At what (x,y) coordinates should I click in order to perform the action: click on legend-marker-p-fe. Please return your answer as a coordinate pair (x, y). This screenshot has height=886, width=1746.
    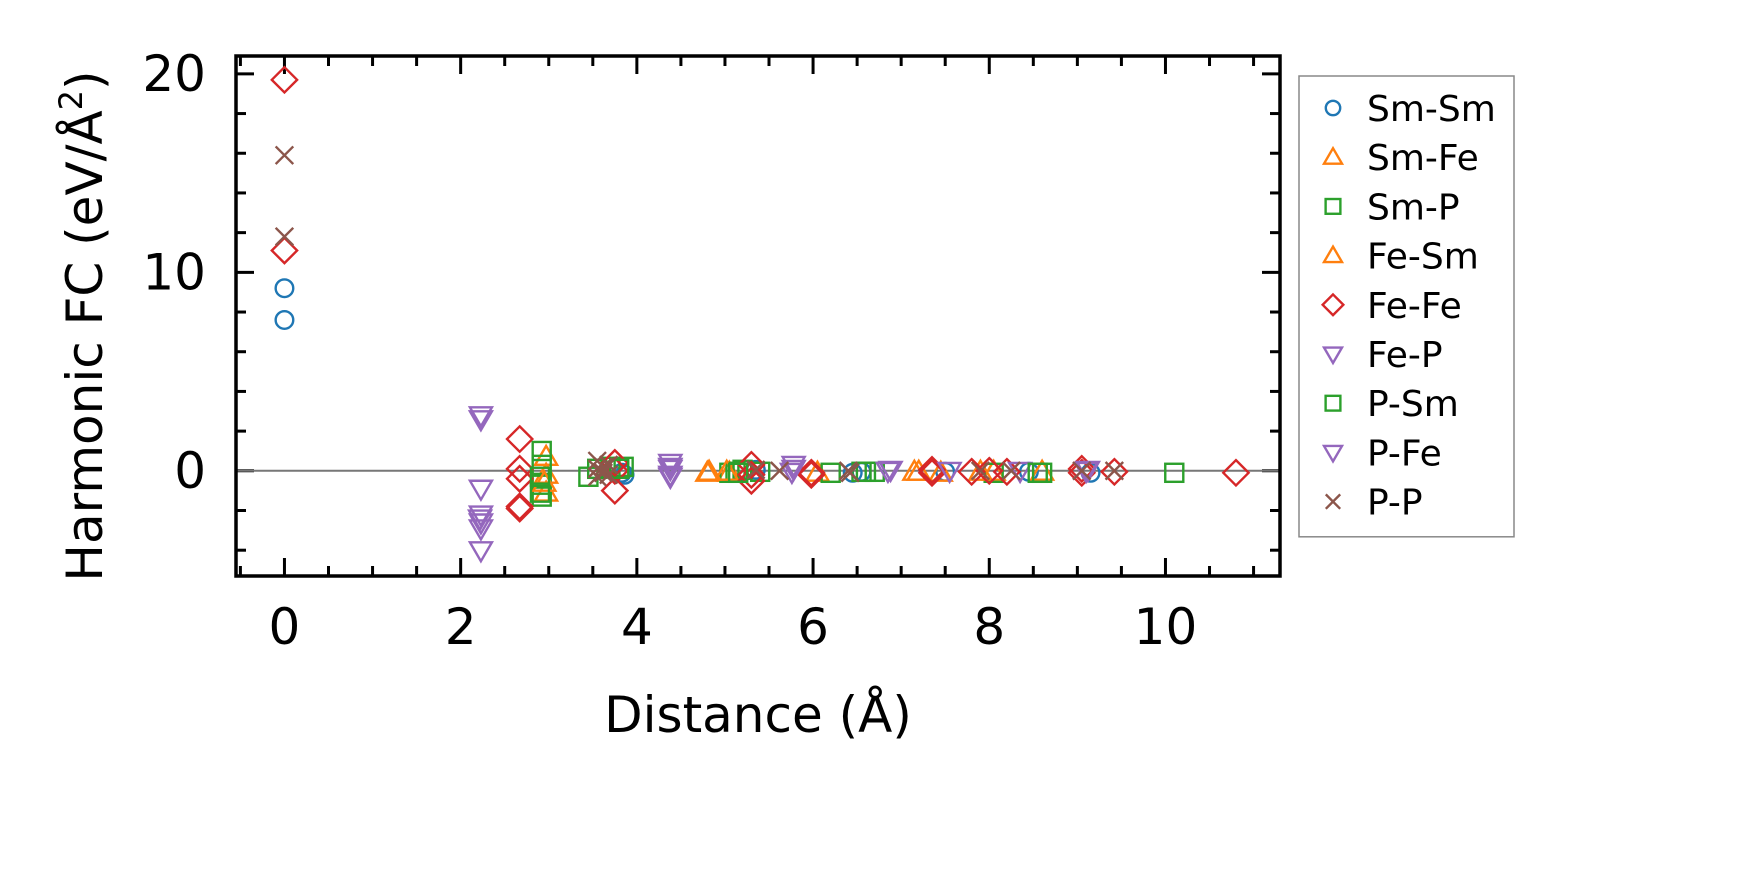
    Looking at the image, I should click on (1333, 454).